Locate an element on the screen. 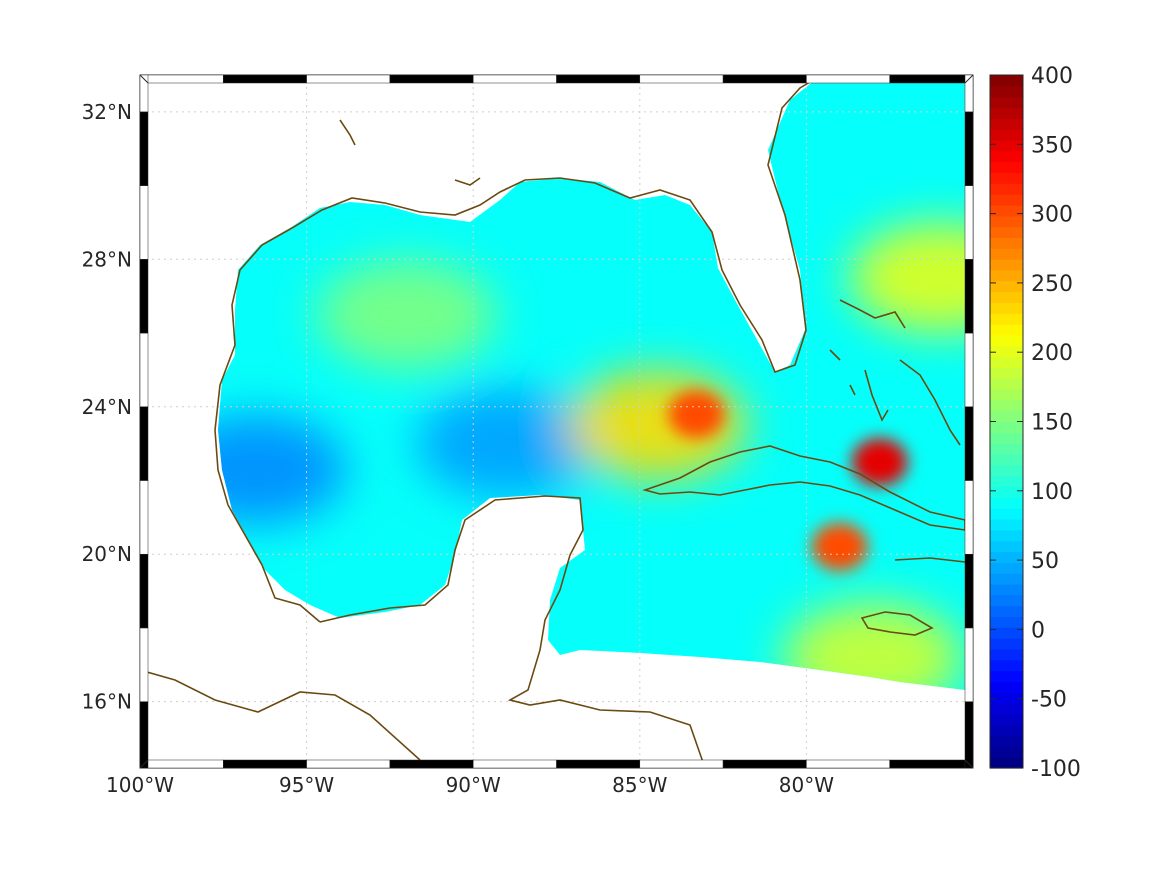 This screenshot has height=875, width=1167. x-tick-label: 80°W is located at coordinates (806, 785).